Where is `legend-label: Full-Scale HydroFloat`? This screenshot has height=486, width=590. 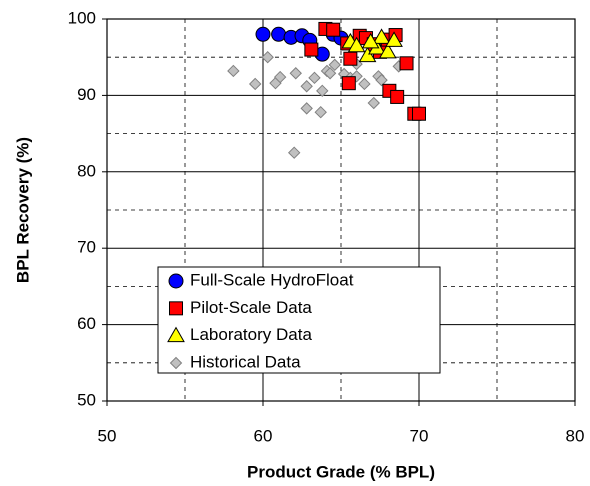
legend-label: Full-Scale HydroFloat is located at coordinates (272, 279).